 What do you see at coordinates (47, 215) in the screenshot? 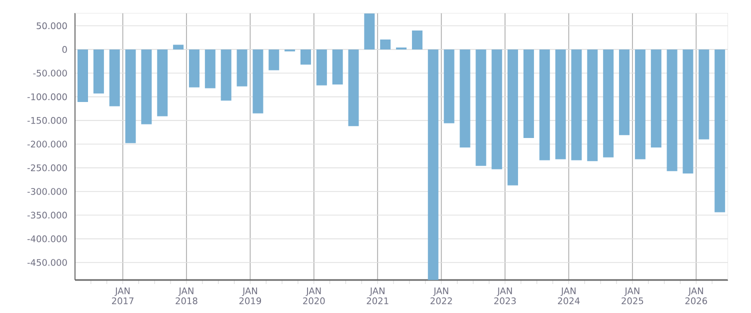
I see `y-tick-label: -350.000` at bounding box center [47, 215].